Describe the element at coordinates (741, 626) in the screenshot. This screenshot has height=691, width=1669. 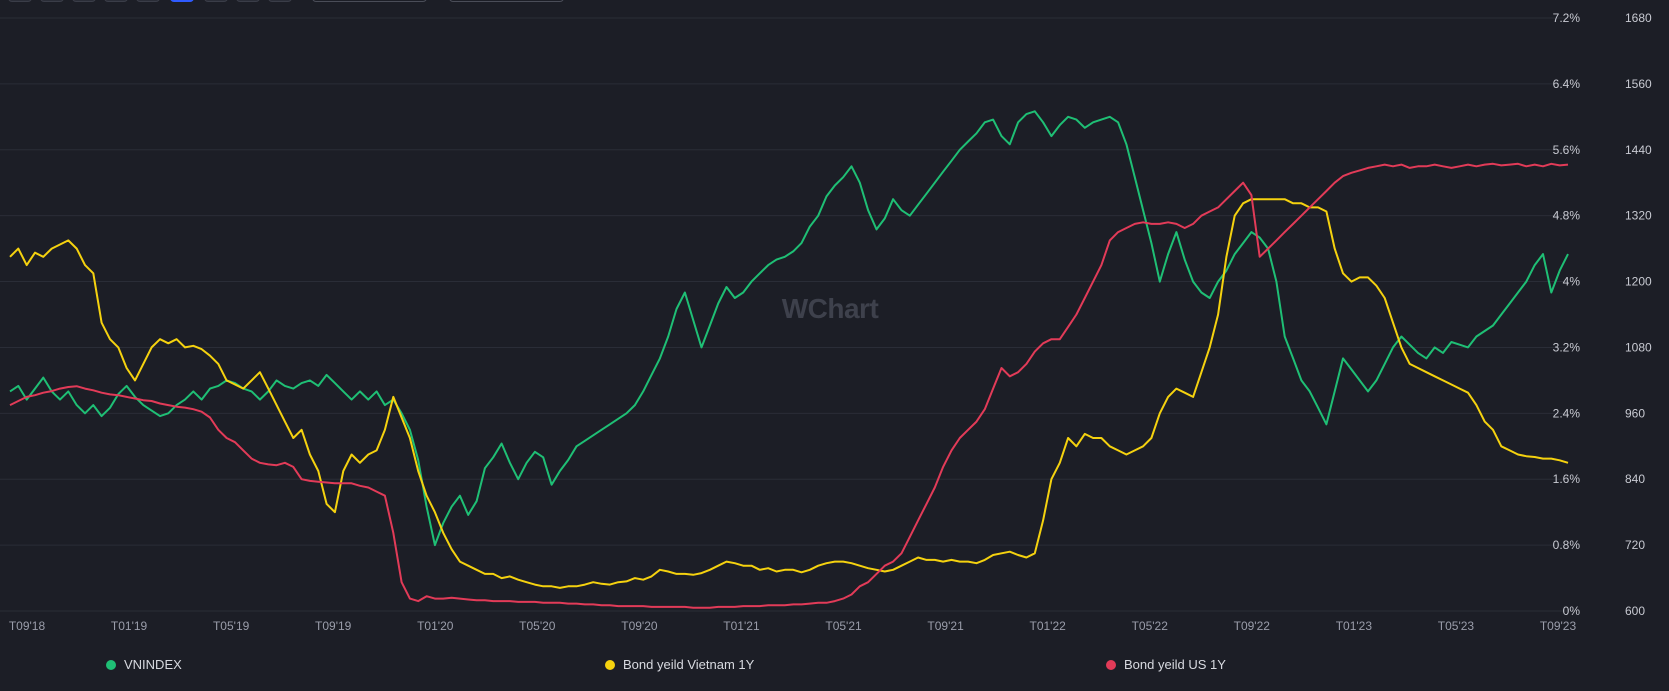
I see `x-tick-label: T01'21` at that location.